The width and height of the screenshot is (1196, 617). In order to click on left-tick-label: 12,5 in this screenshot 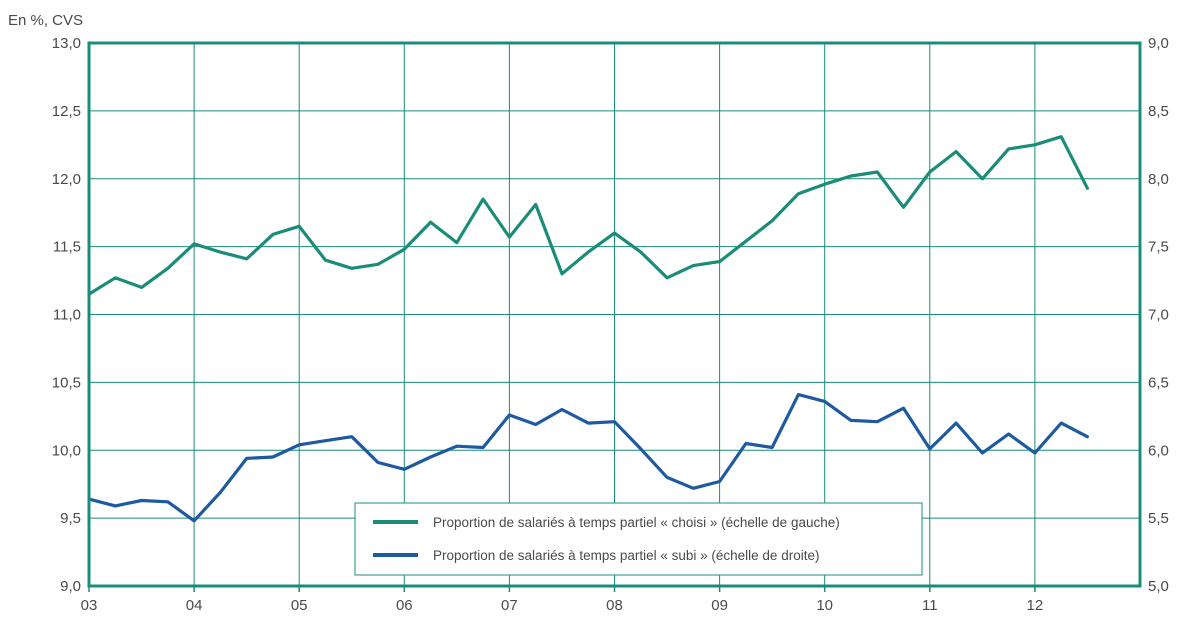, I will do `click(66, 111)`.